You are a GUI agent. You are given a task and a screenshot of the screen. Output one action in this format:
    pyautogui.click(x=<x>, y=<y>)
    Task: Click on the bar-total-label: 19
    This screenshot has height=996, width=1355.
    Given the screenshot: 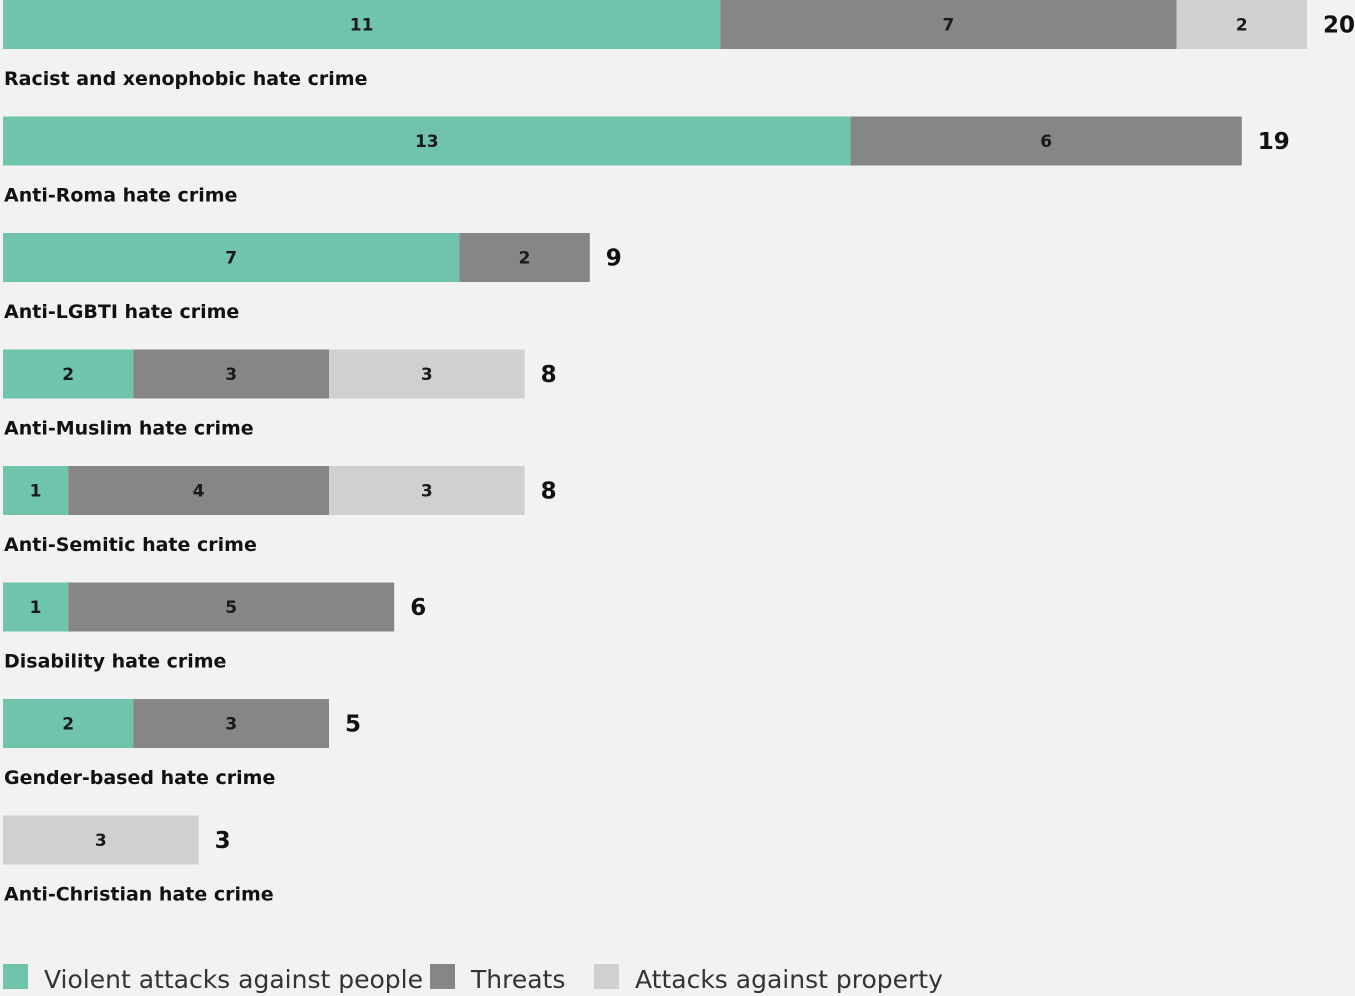 What is the action you would take?
    pyautogui.click(x=1274, y=142)
    